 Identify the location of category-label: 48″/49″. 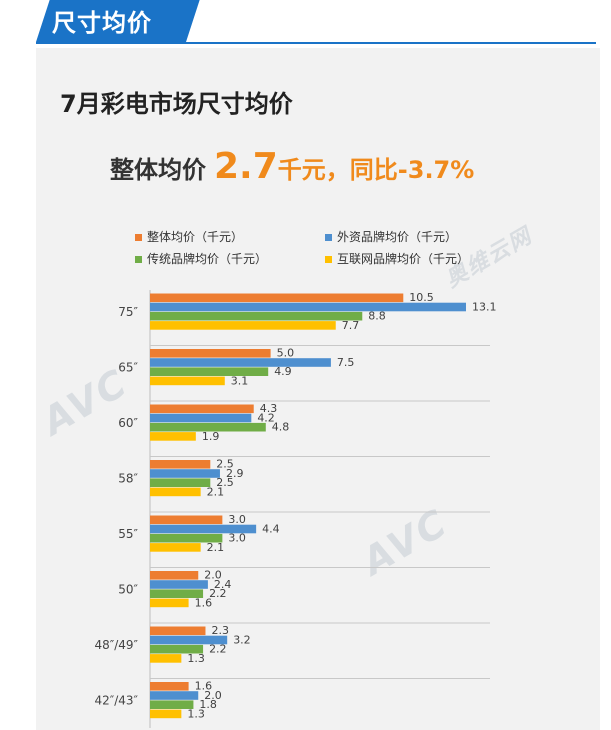
(116, 645).